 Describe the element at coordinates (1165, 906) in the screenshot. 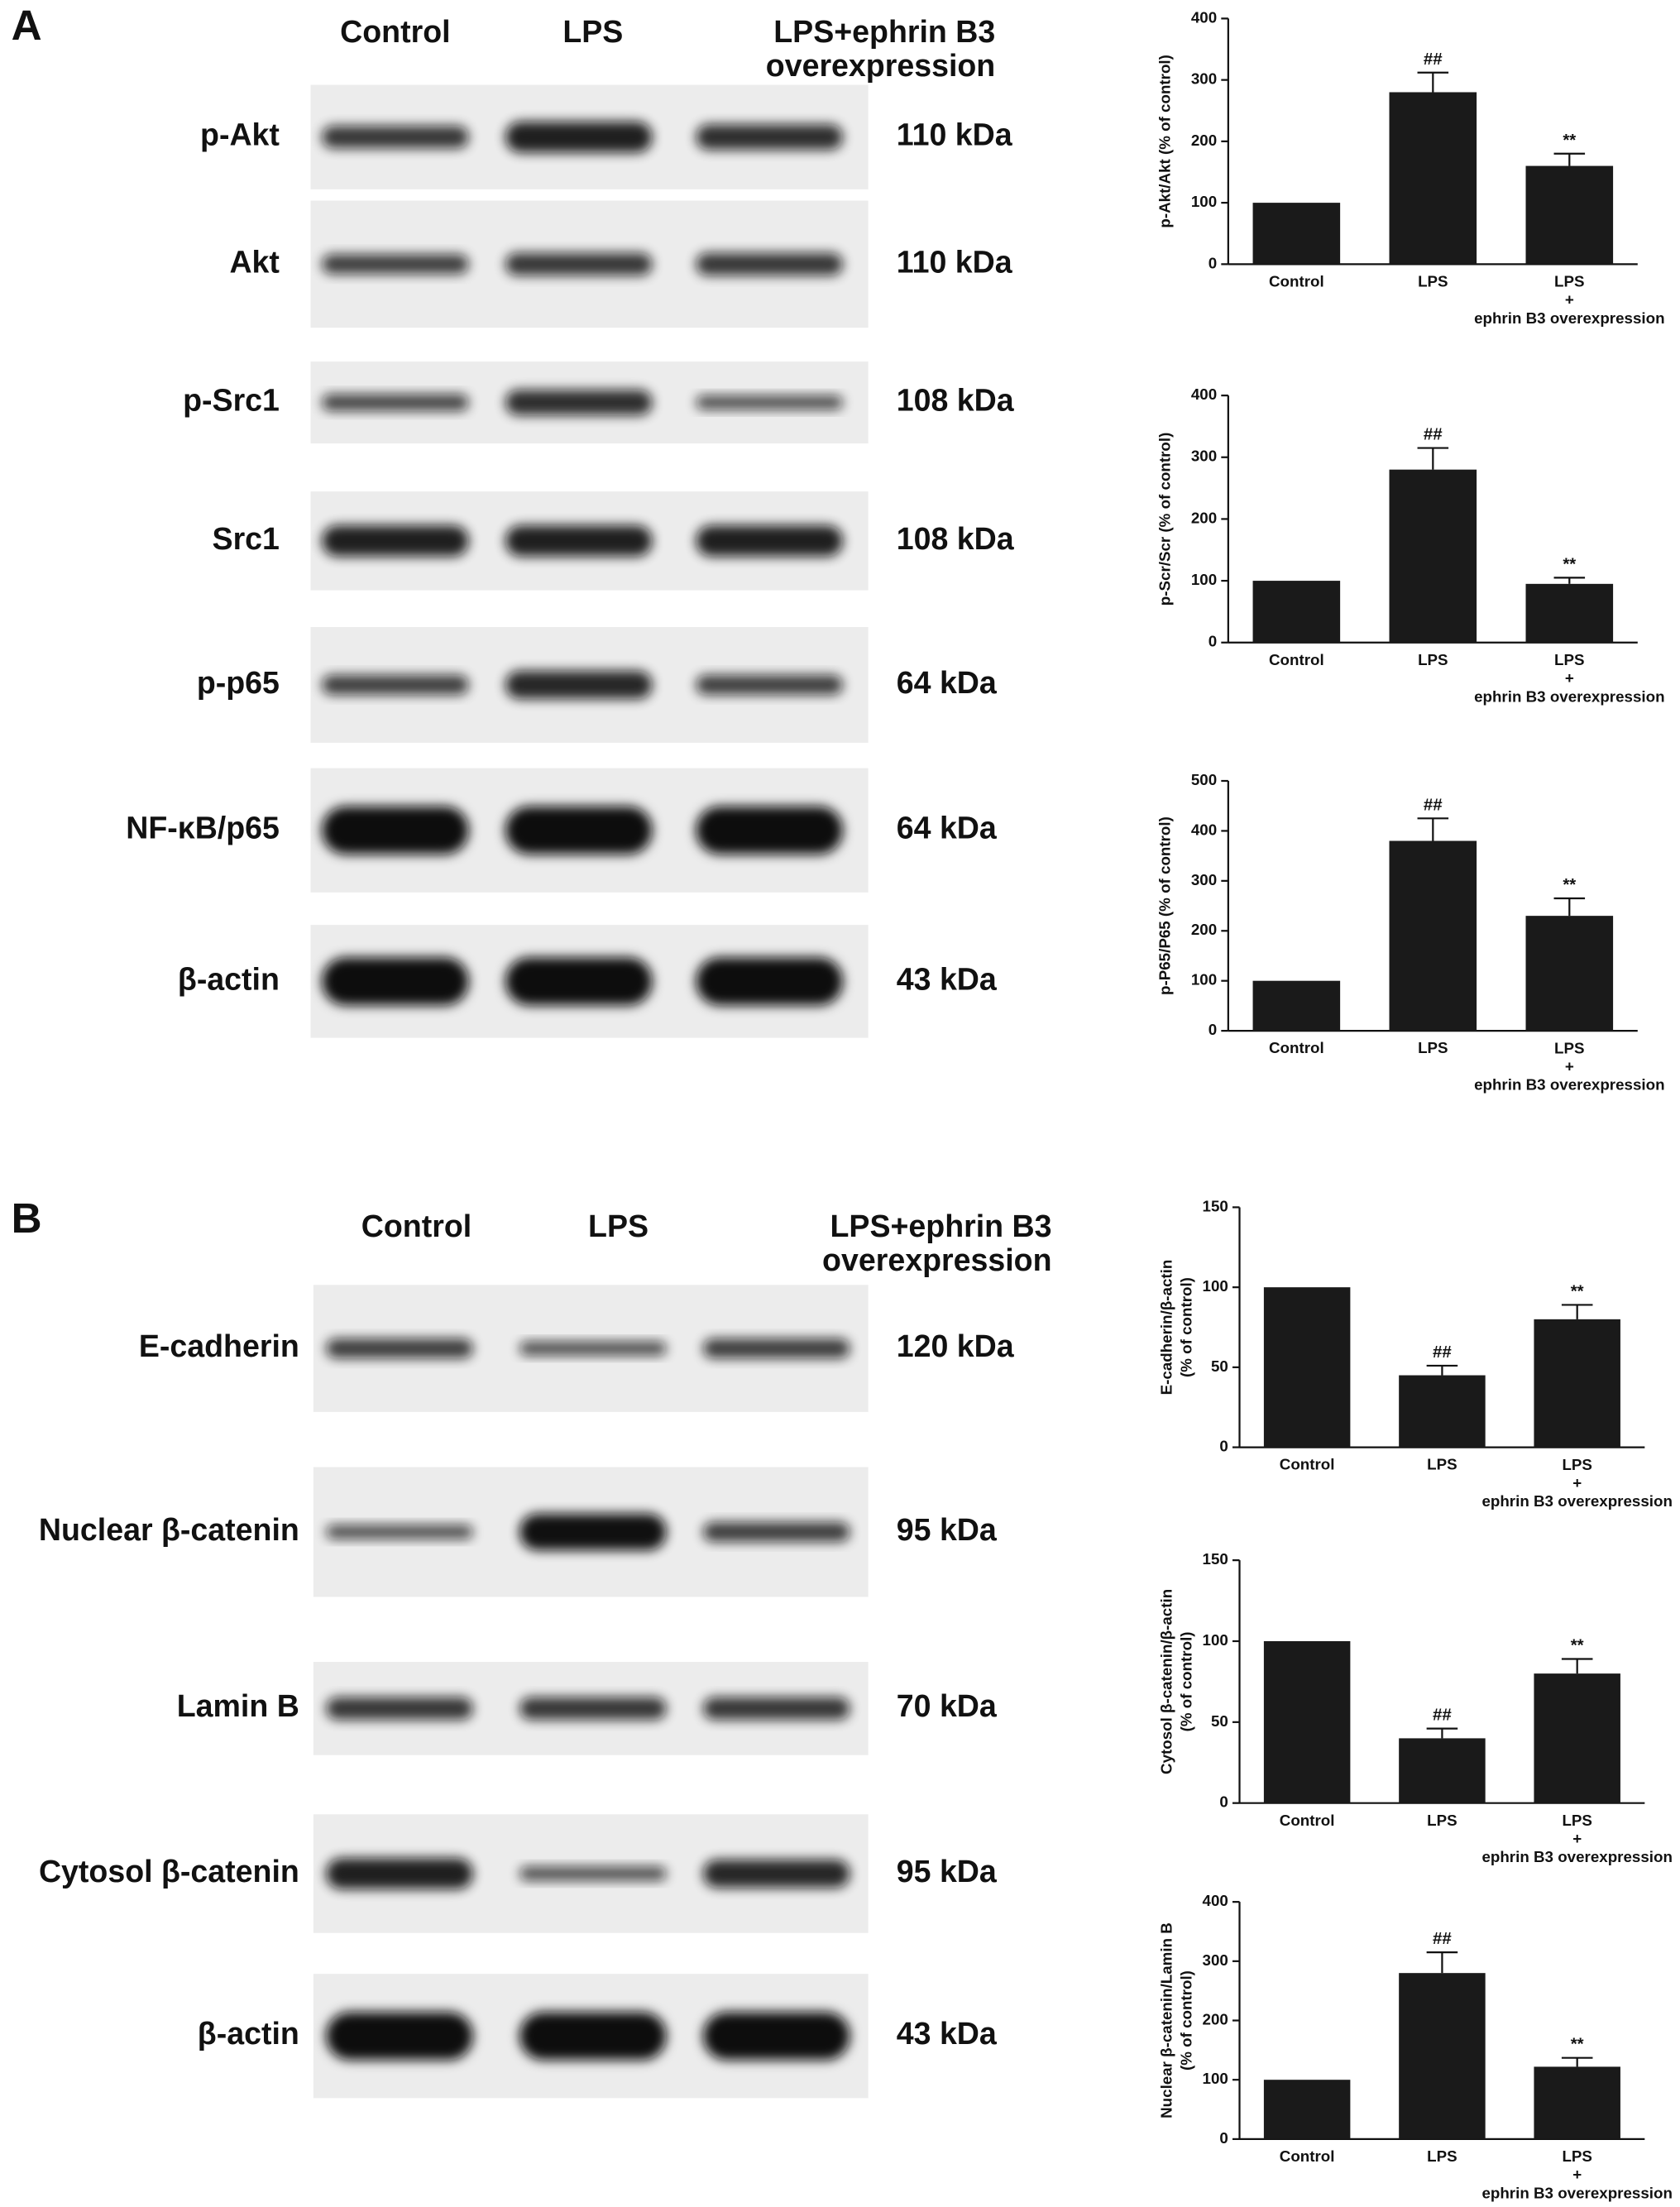

I see `y-axis-label: p-P65/P65 (% of control)` at that location.